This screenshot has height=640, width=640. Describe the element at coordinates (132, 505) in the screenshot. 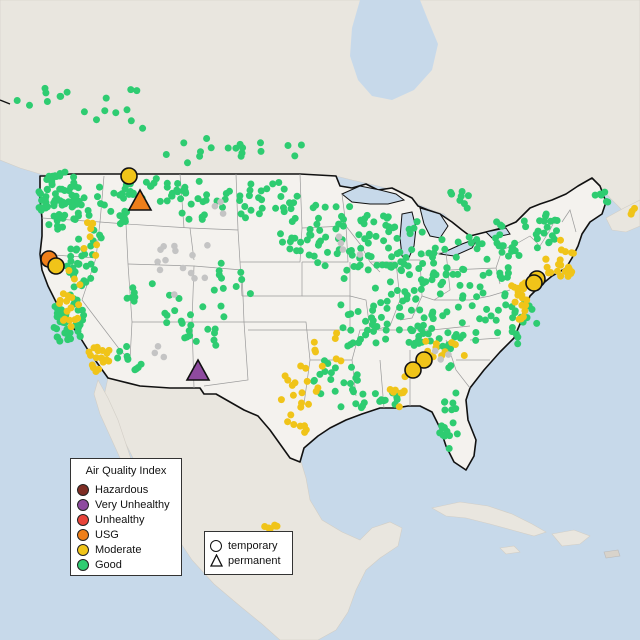

I see `legend-label: Very Unhealthy` at that location.